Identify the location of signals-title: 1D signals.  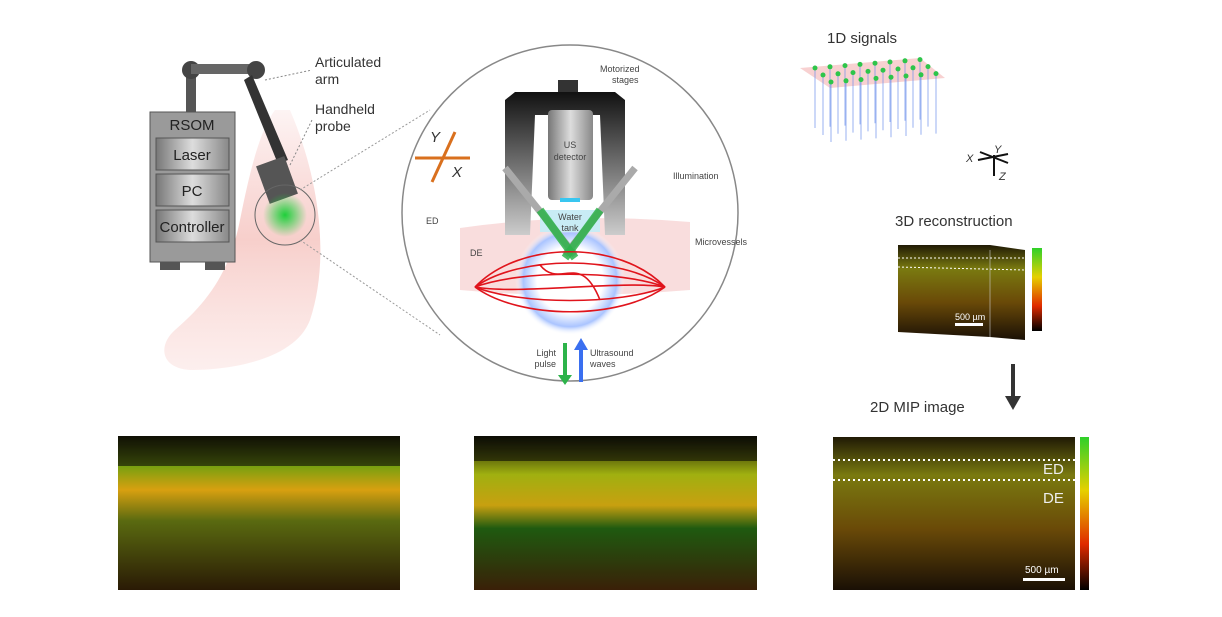
(862, 38).